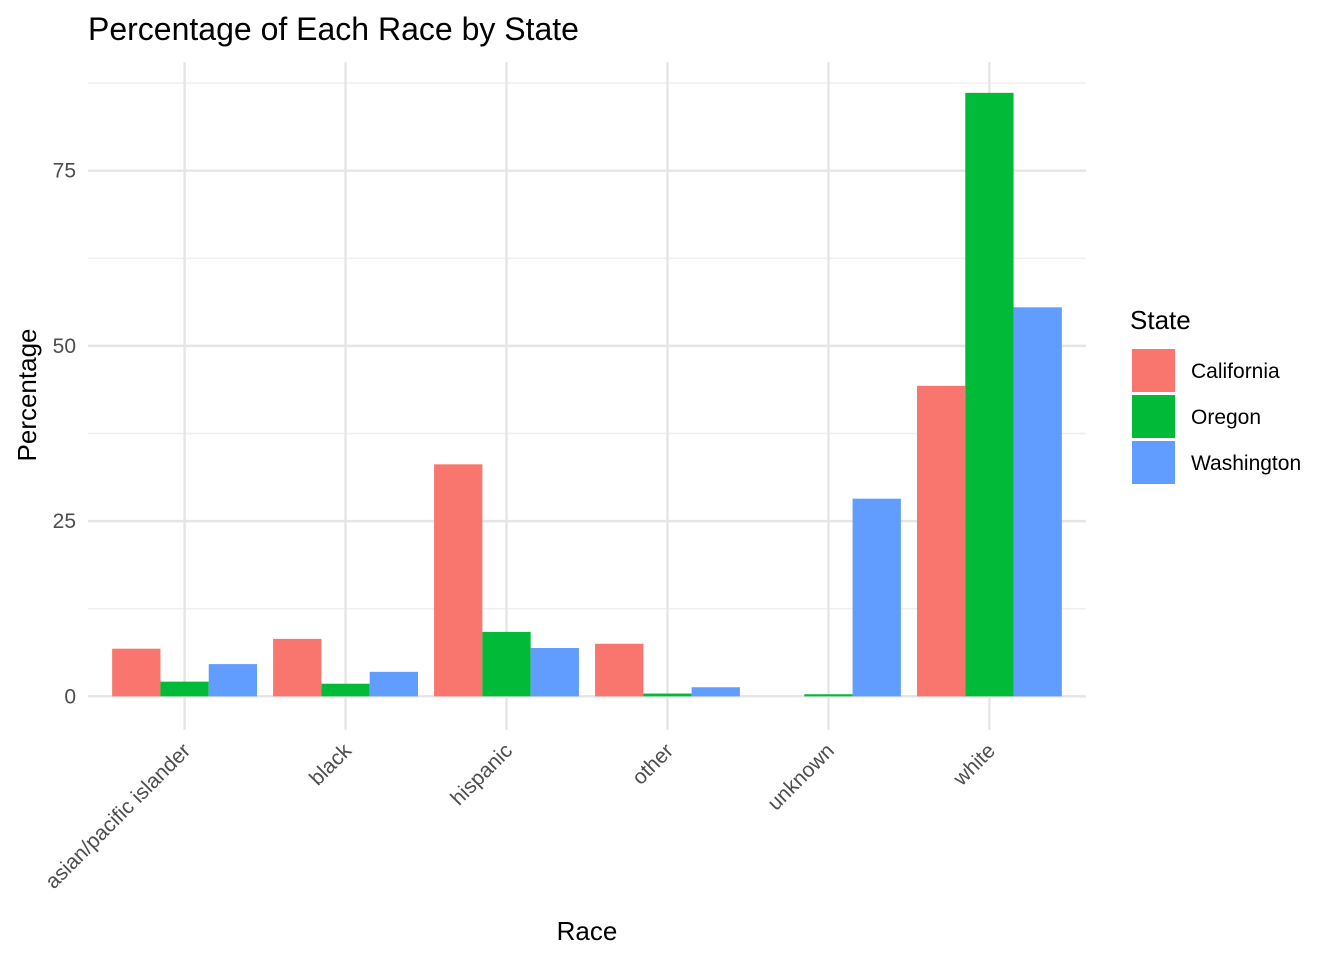 Image resolution: width=1344 pixels, height=960 pixels. I want to click on legend-label: Oregon, so click(1226, 417).